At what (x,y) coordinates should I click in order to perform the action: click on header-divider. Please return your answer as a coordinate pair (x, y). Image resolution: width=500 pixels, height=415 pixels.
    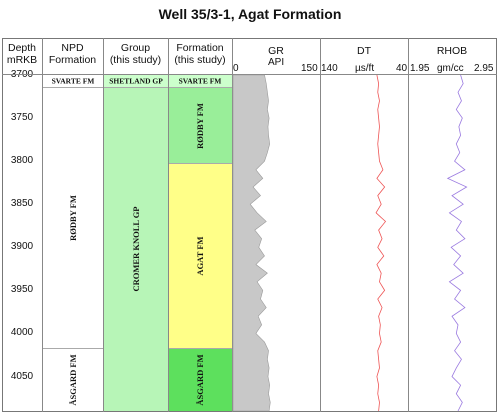
    Looking at the image, I should click on (249, 74).